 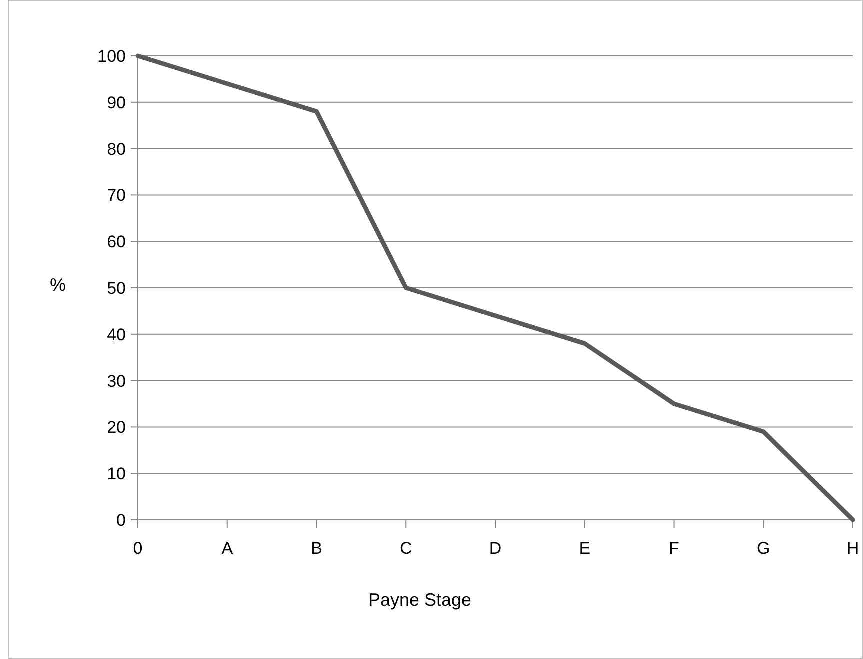 What do you see at coordinates (116, 381) in the screenshot?
I see `y-tick-label: 30` at bounding box center [116, 381].